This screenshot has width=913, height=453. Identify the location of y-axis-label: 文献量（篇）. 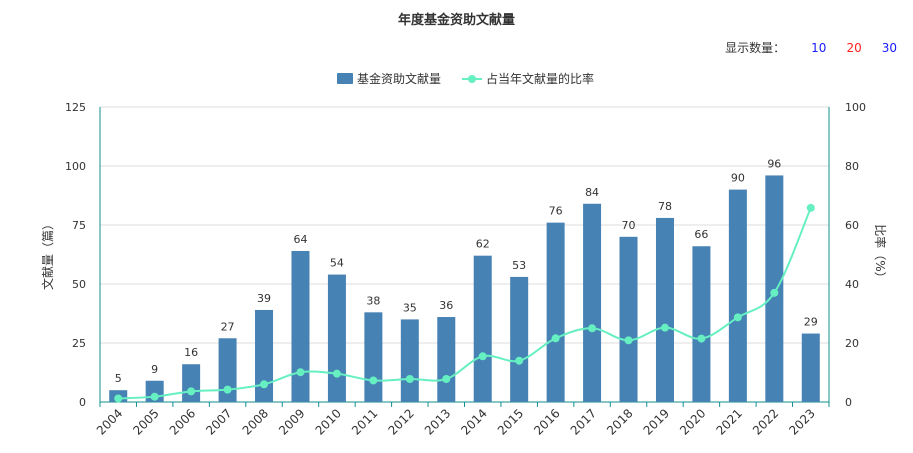
(47, 254).